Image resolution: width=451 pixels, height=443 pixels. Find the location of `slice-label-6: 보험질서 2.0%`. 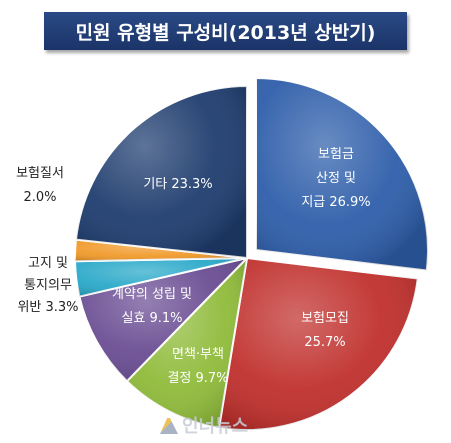

slice-label-6: 보험질서 2.0% is located at coordinates (40, 185).